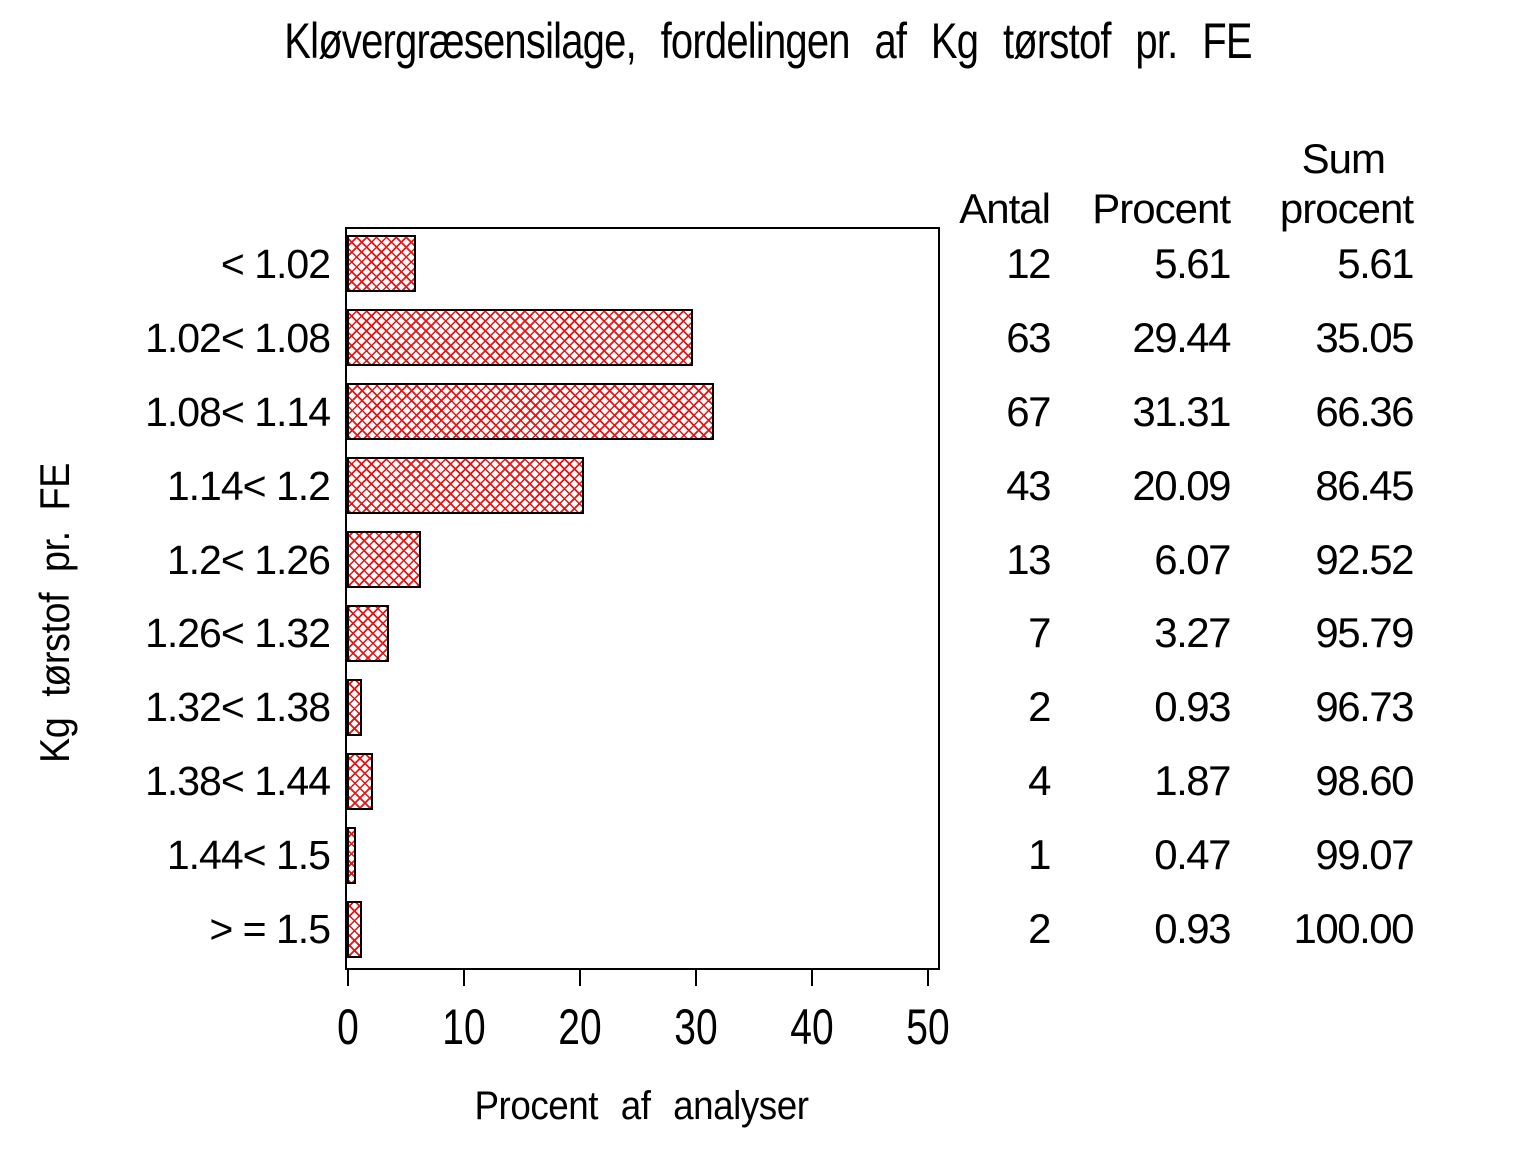 The width and height of the screenshot is (1536, 1152). Describe the element at coordinates (1346, 208) in the screenshot. I see `table-header-sum-line2: procent` at that location.